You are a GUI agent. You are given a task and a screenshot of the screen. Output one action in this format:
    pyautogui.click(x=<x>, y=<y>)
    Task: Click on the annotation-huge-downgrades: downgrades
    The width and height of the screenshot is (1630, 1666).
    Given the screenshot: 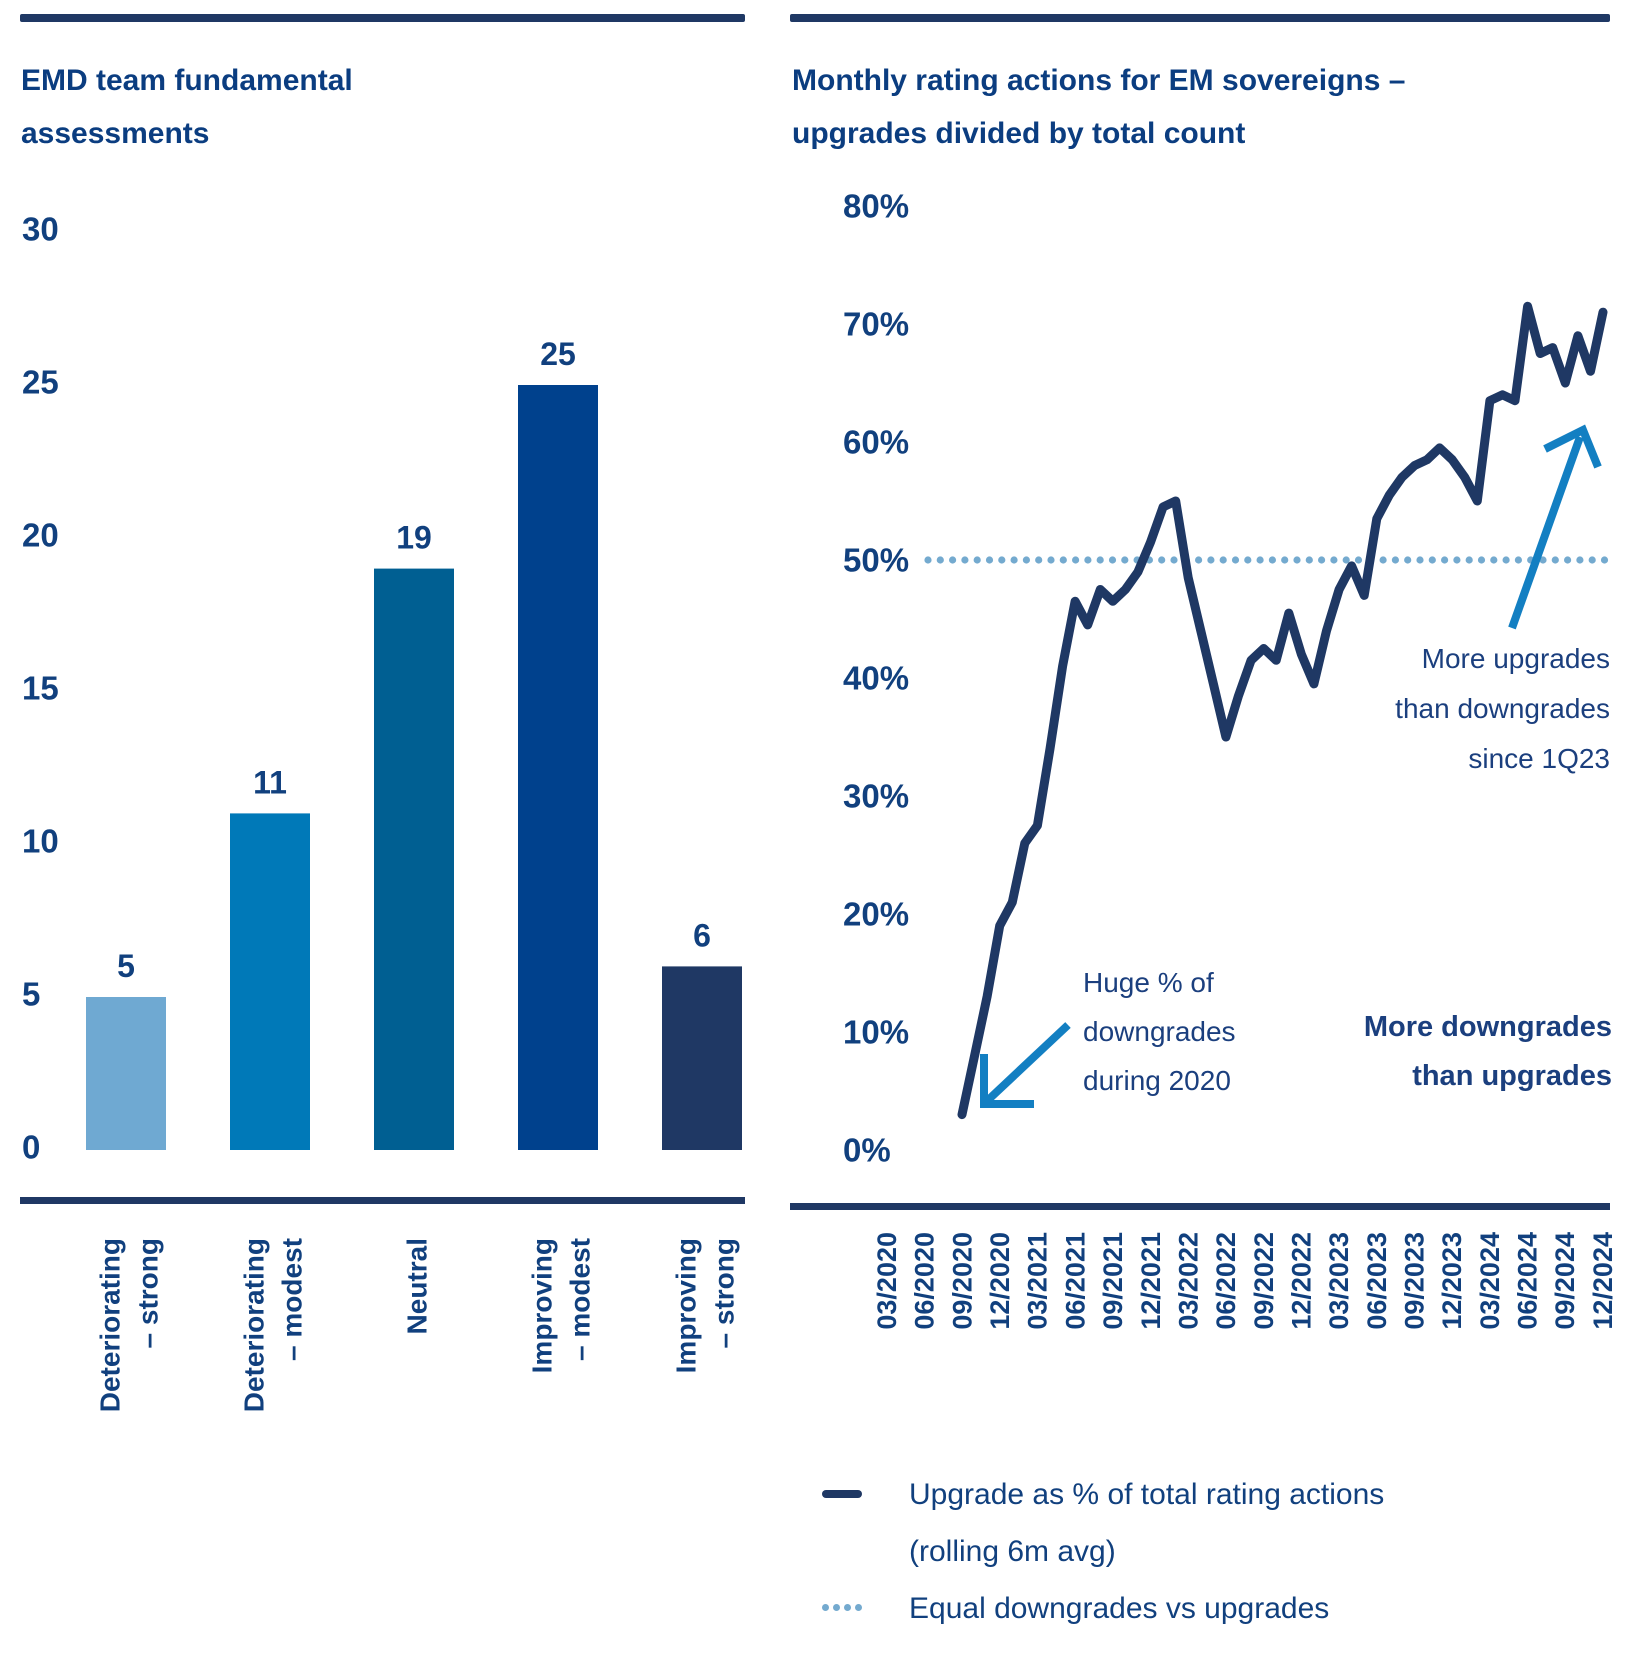 What is the action you would take?
    pyautogui.click(x=1159, y=1031)
    